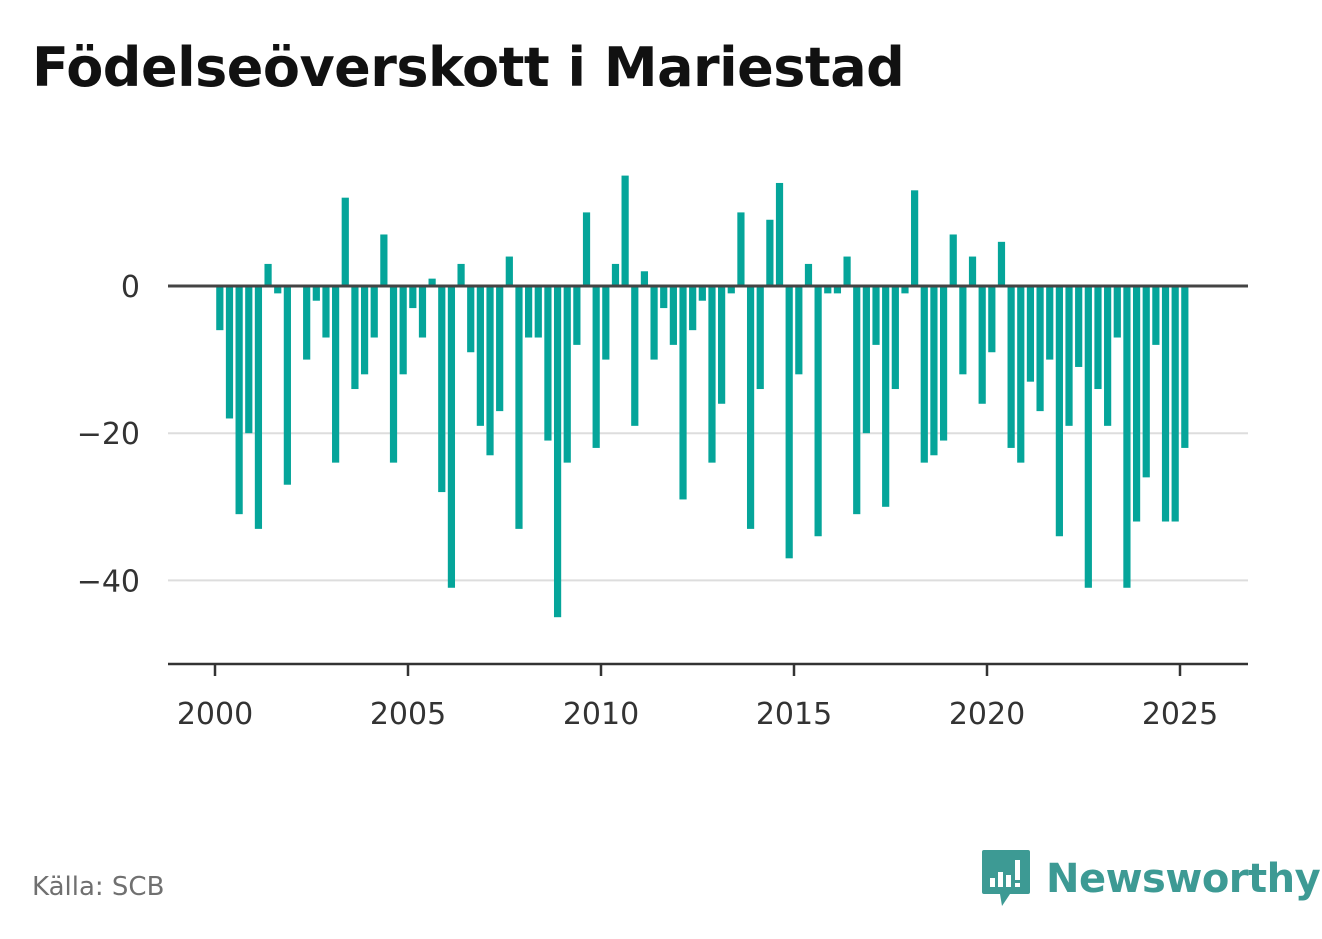  What do you see at coordinates (601, 714) in the screenshot?
I see `x-tick-label: 2010` at bounding box center [601, 714].